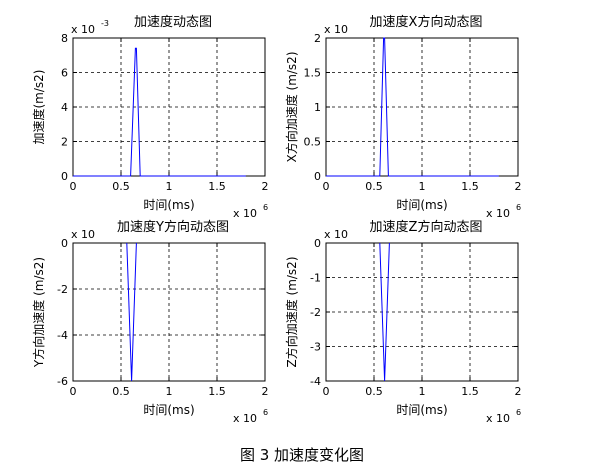 This screenshot has height=470, width=604. What do you see at coordinates (291, 311) in the screenshot?
I see `y-axis-label: Z方向加速度 (m/s2)` at bounding box center [291, 311].